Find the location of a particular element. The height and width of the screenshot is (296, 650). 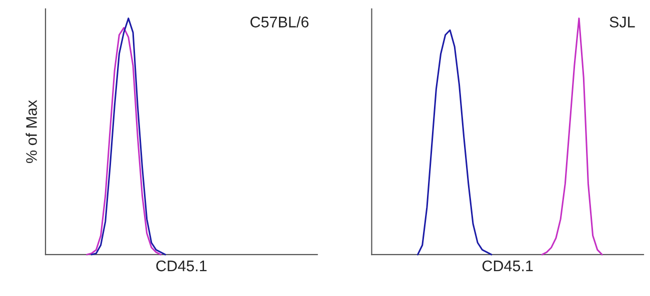

y-axis-title: % of Max is located at coordinates (31, 132).